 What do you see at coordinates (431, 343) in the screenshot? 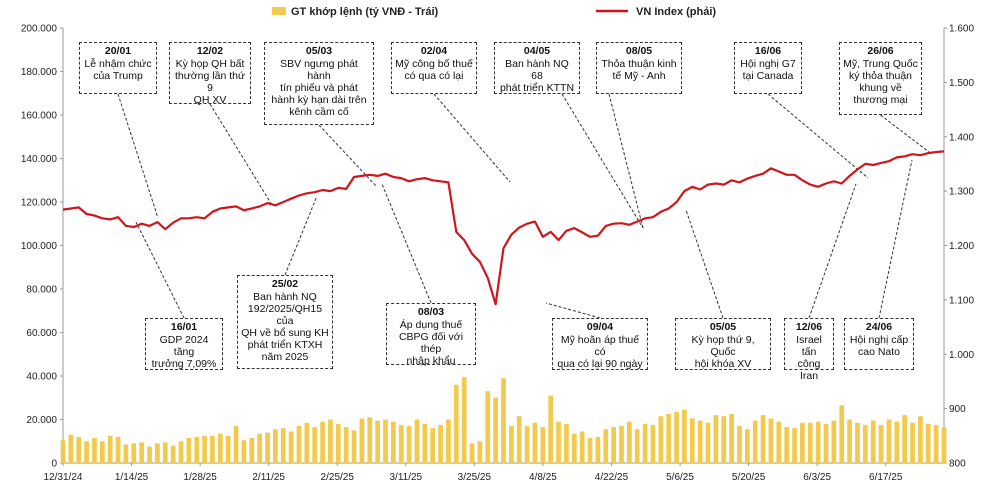
I see `annotation-text: Áp dụng thuế CBPG đối với thép nhập khẩu` at bounding box center [431, 343].